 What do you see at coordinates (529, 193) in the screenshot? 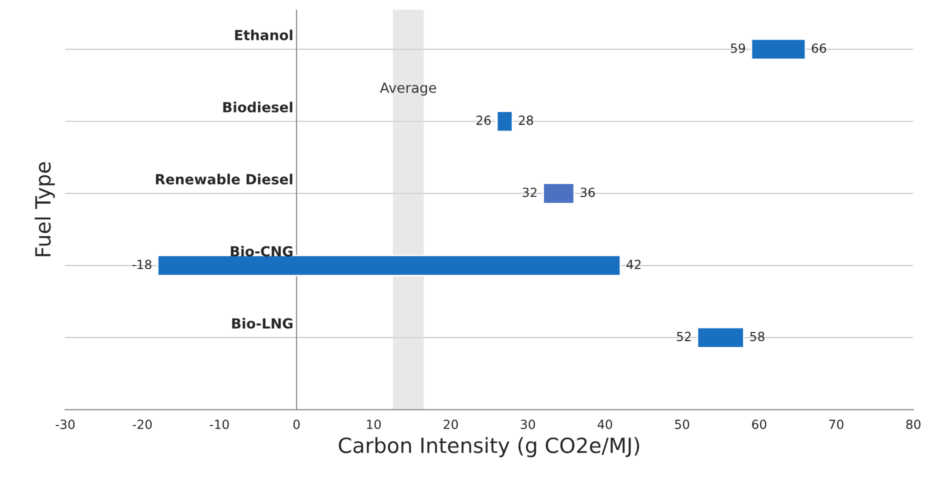
I see `annotation: 32` at bounding box center [529, 193].